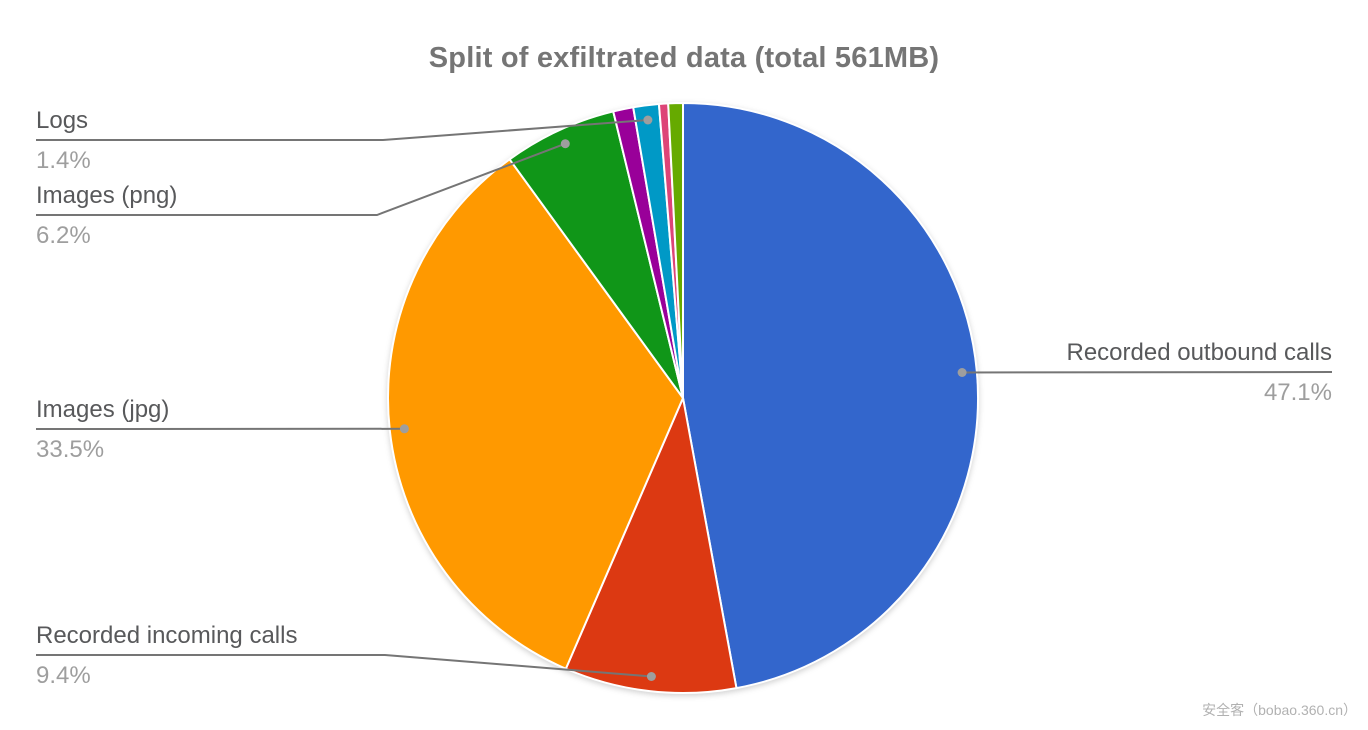 The width and height of the screenshot is (1368, 730). I want to click on callout-images-png-label: Images (png), so click(107, 195).